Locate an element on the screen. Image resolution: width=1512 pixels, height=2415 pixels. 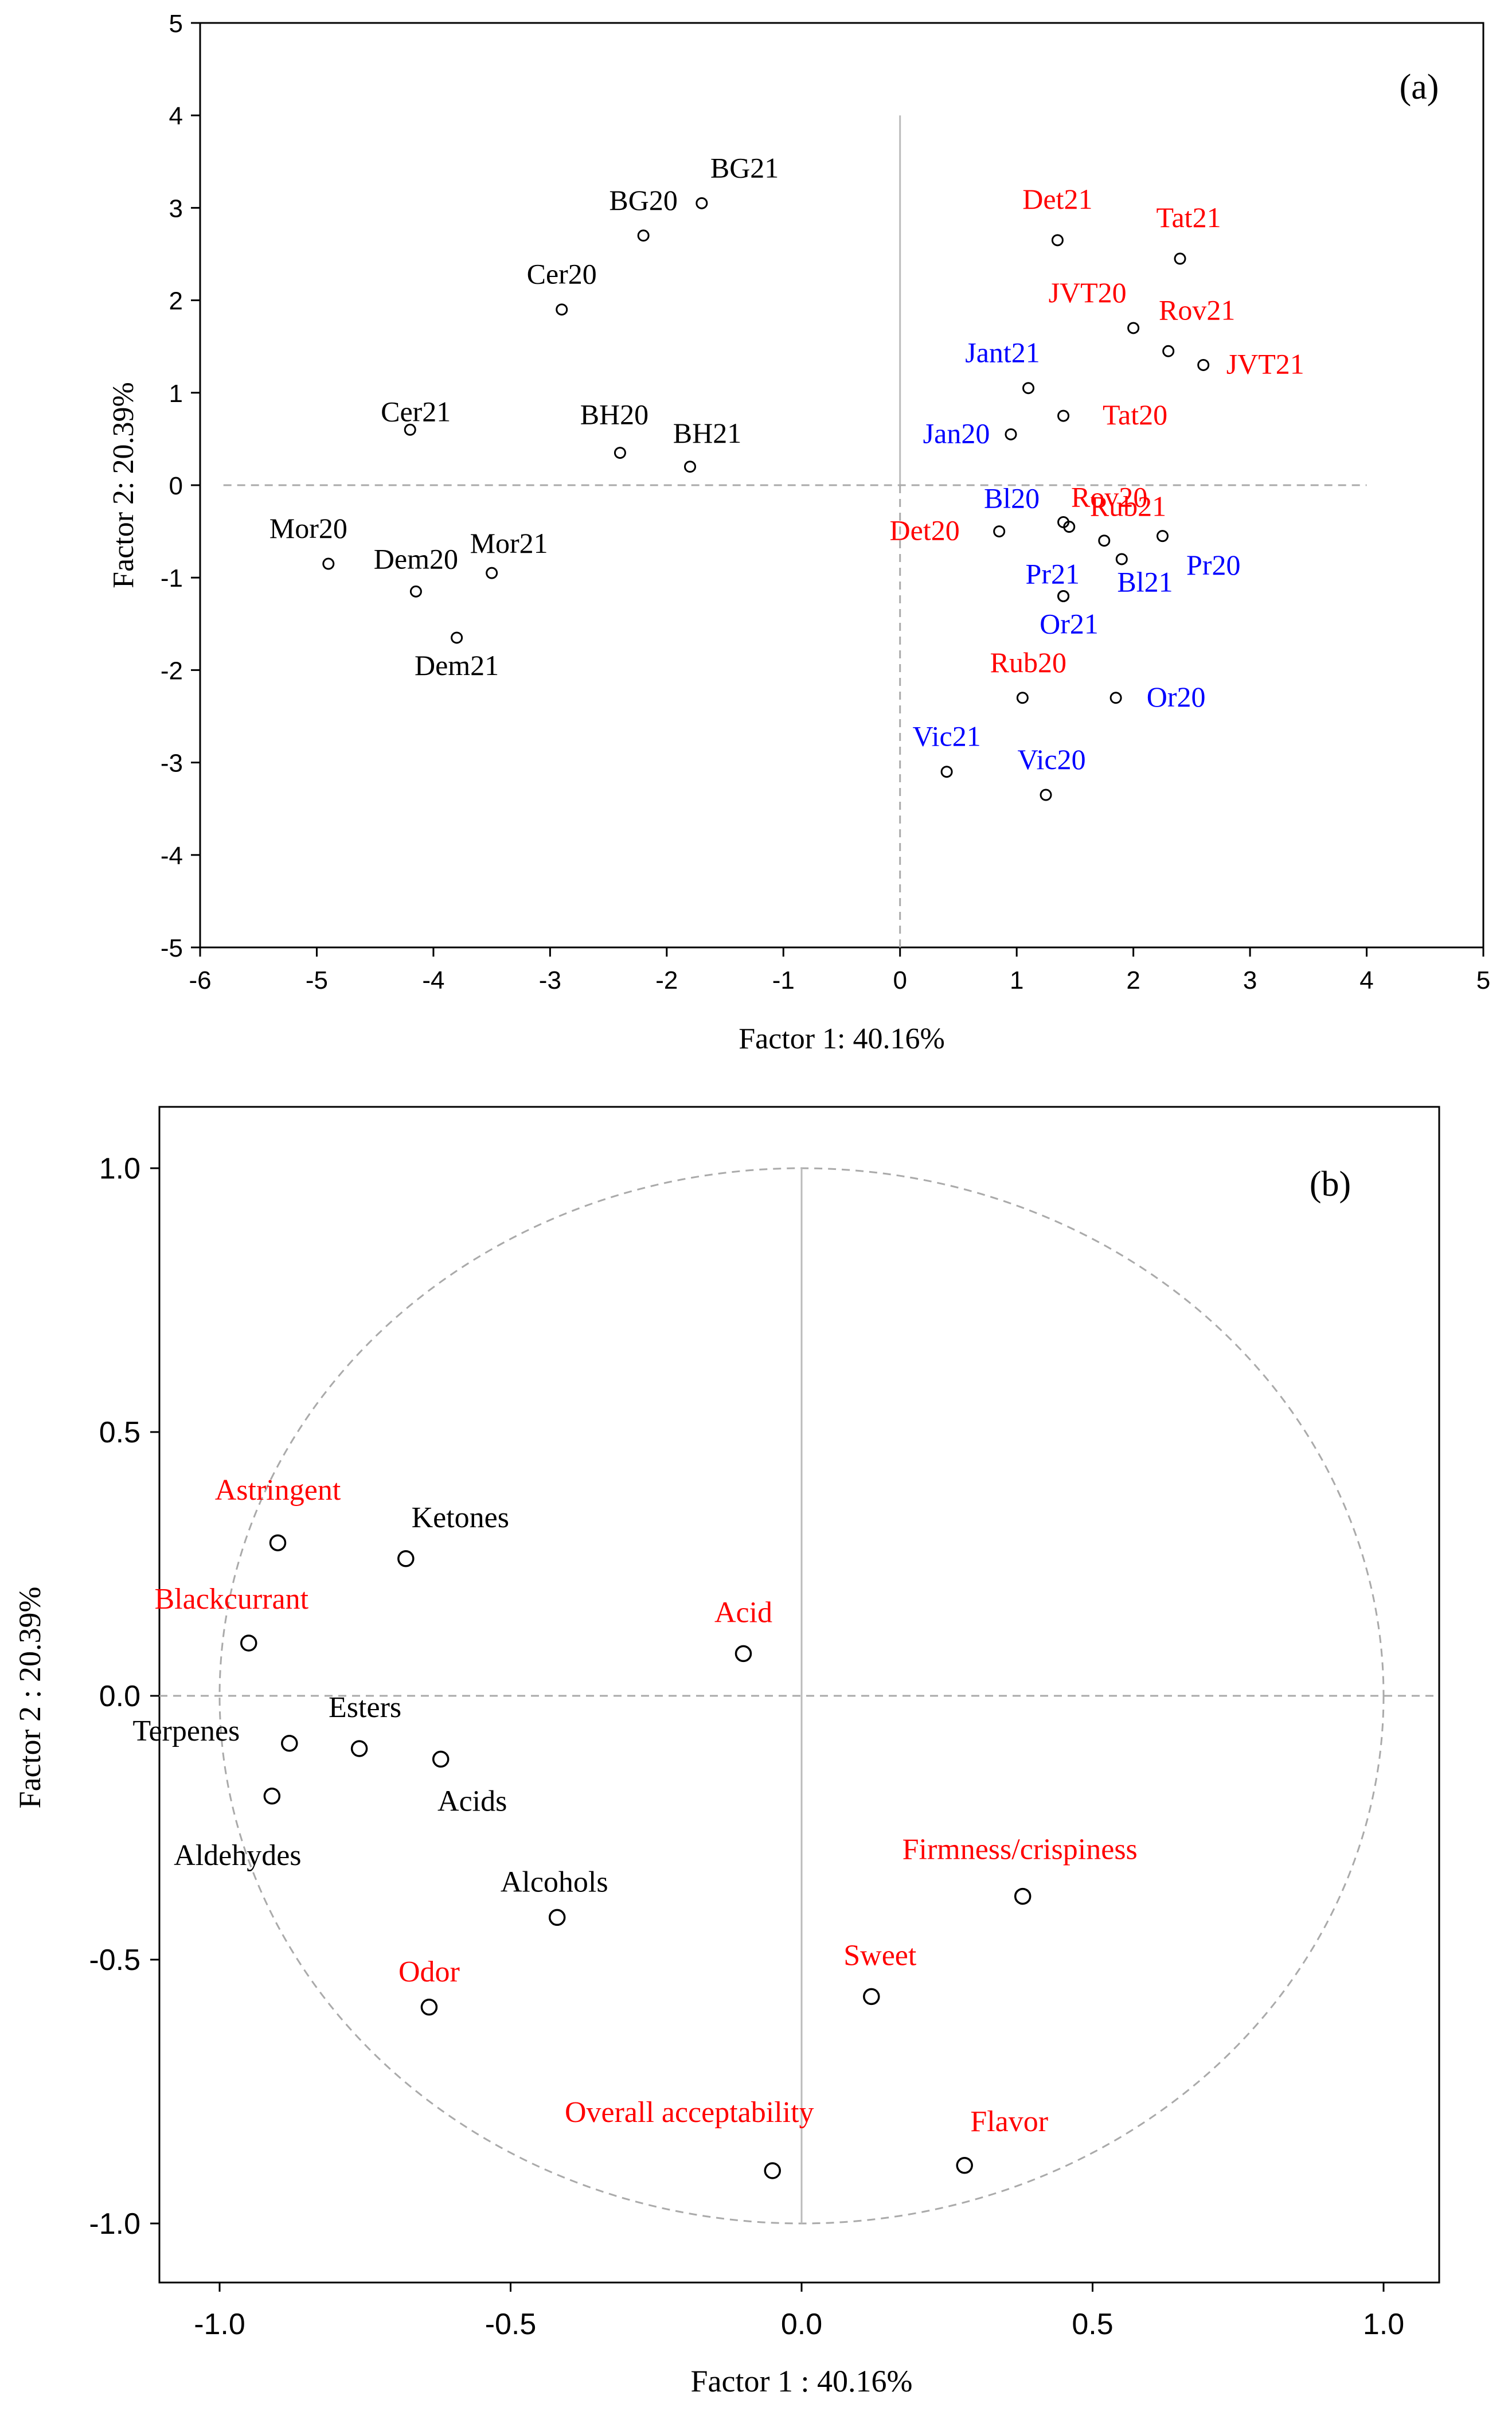
panel-a-ytick-label: 4 is located at coordinates (176, 116).